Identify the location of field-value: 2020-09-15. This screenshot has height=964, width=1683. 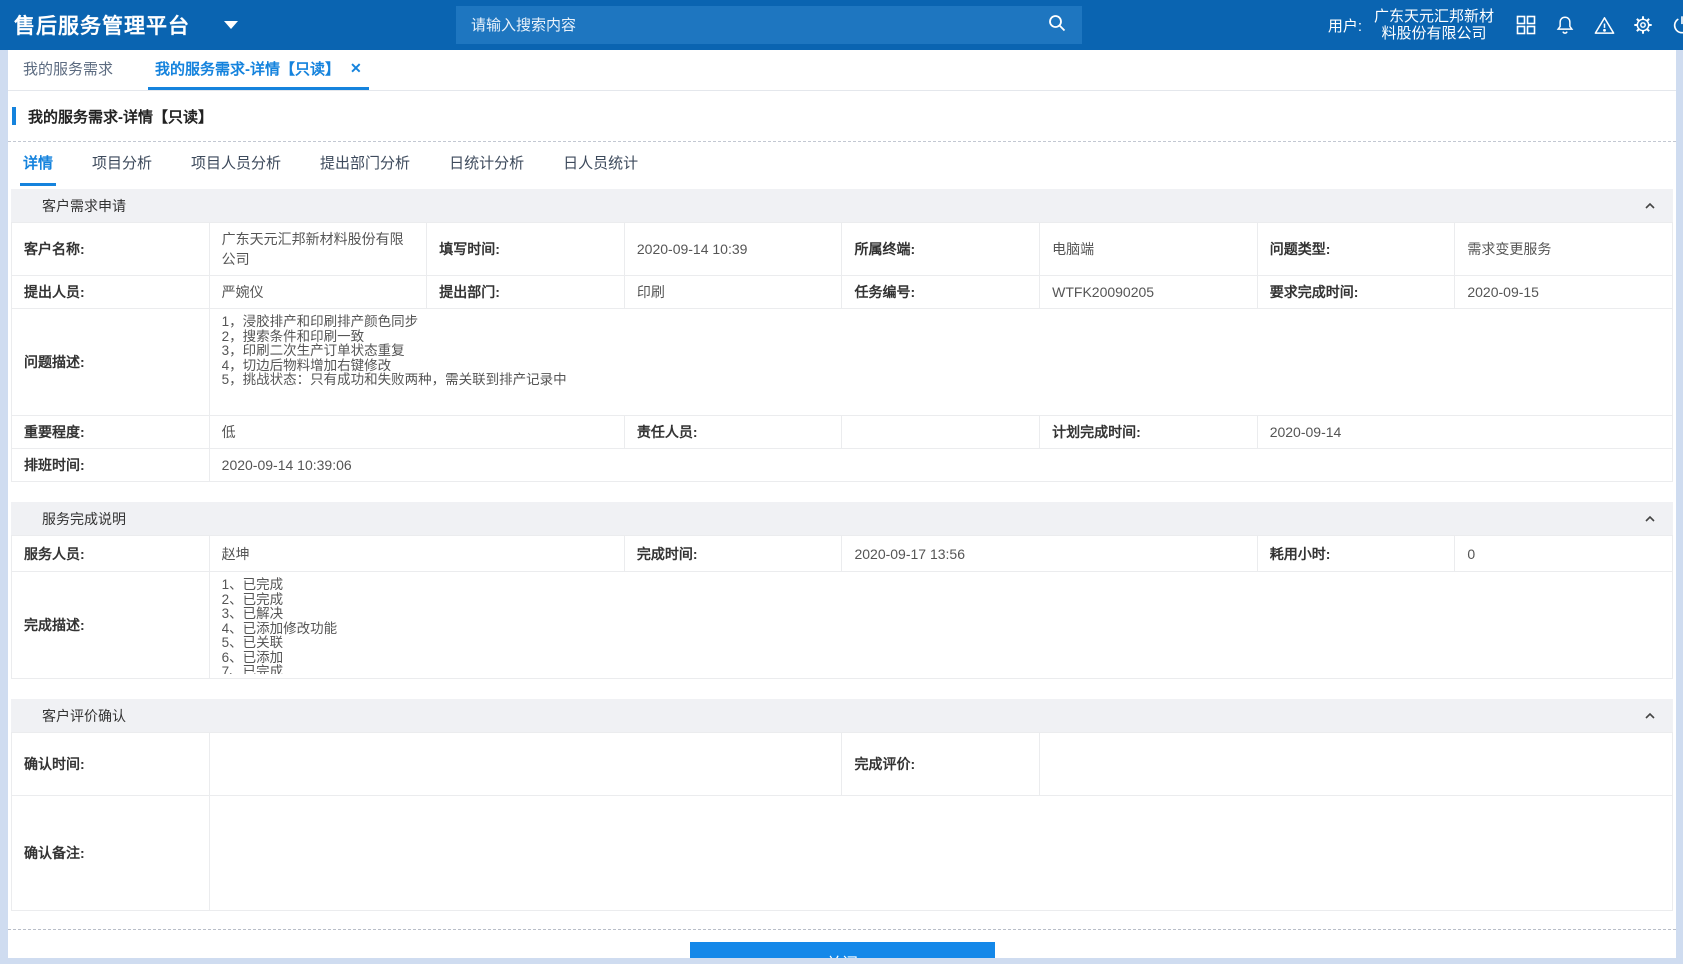
(1563, 292).